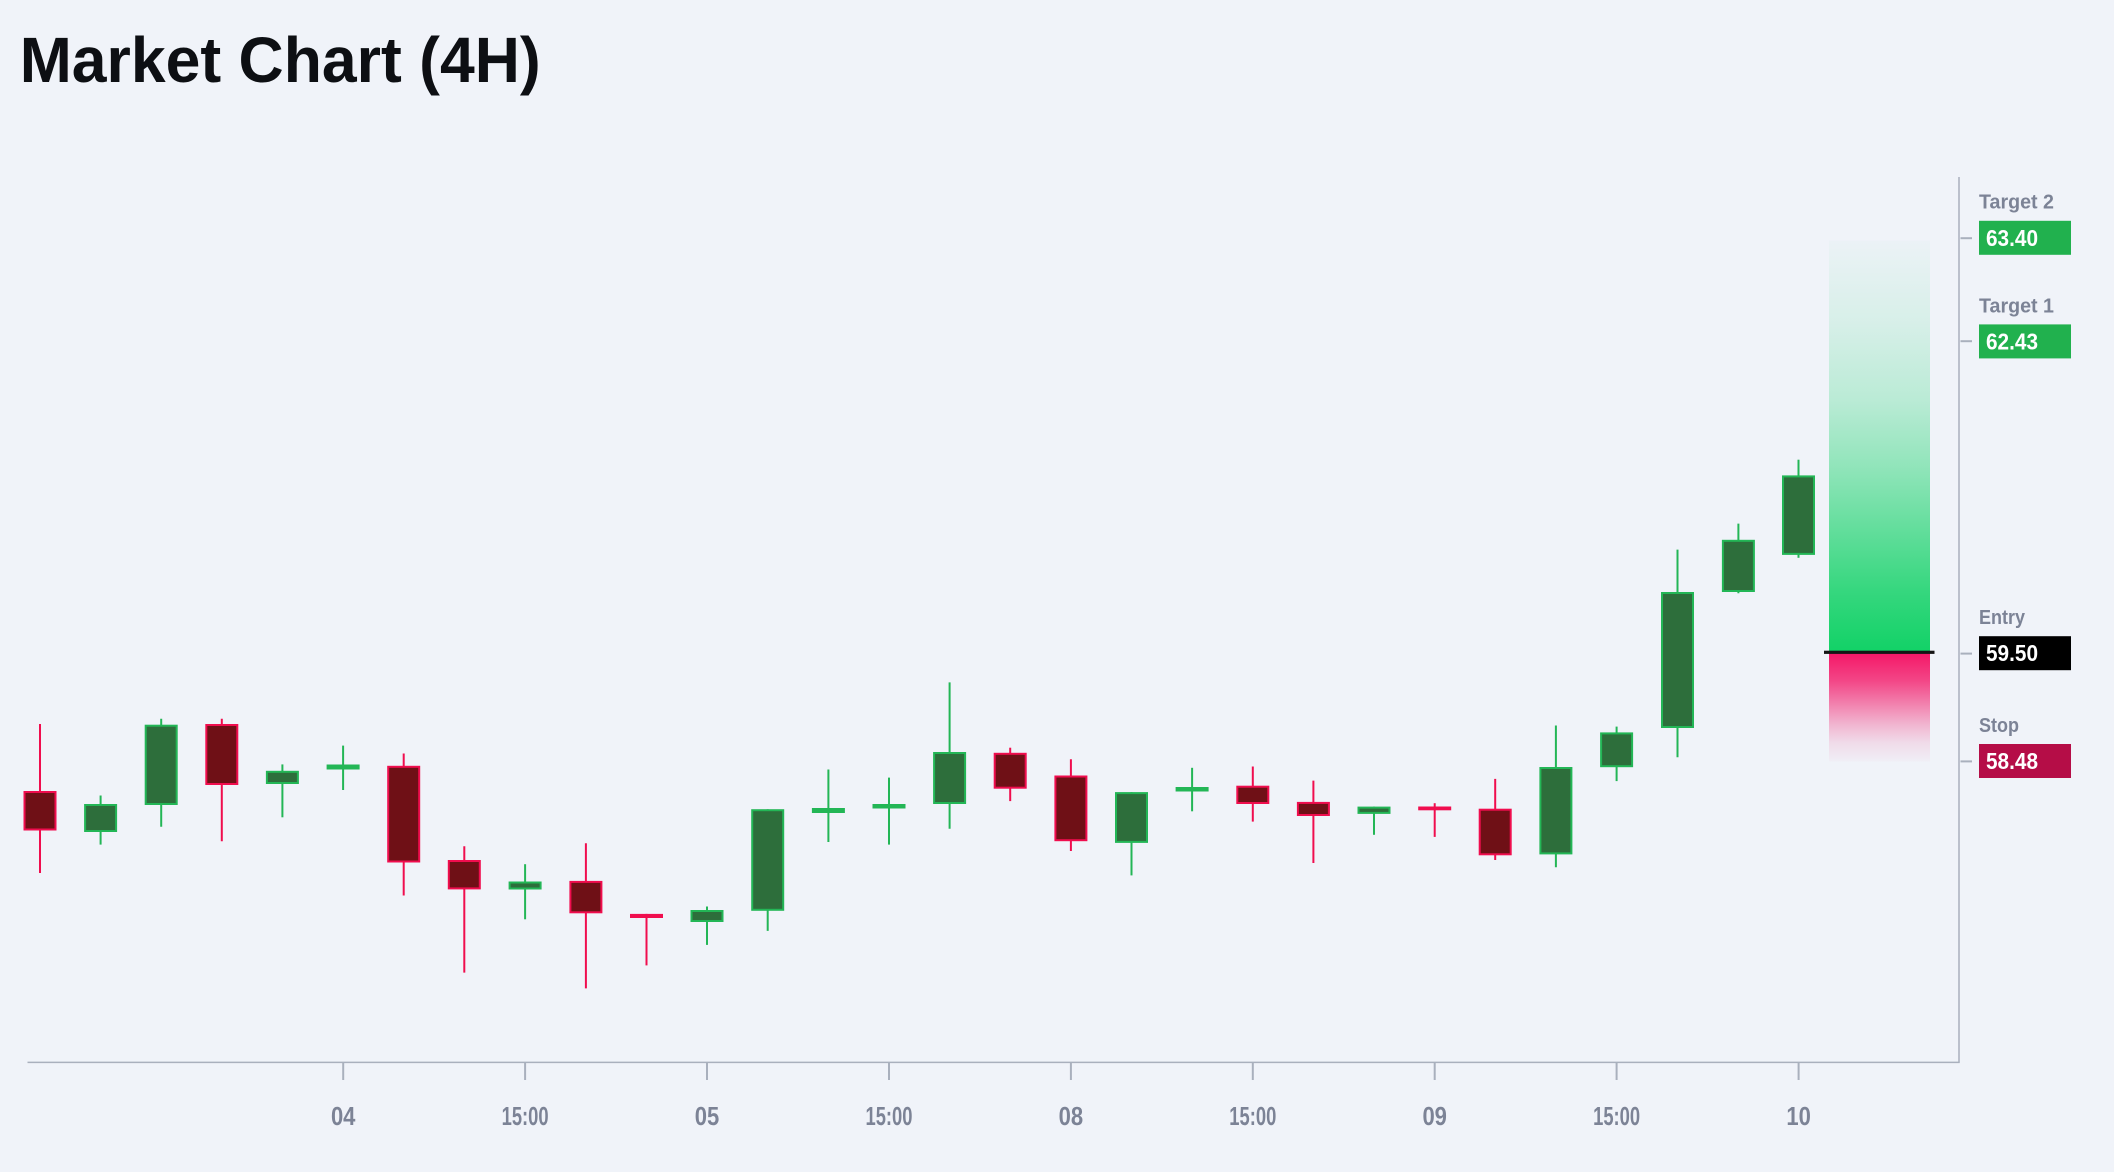  Describe the element at coordinates (1798, 1117) in the screenshot. I see `svg-text: 10` at that location.